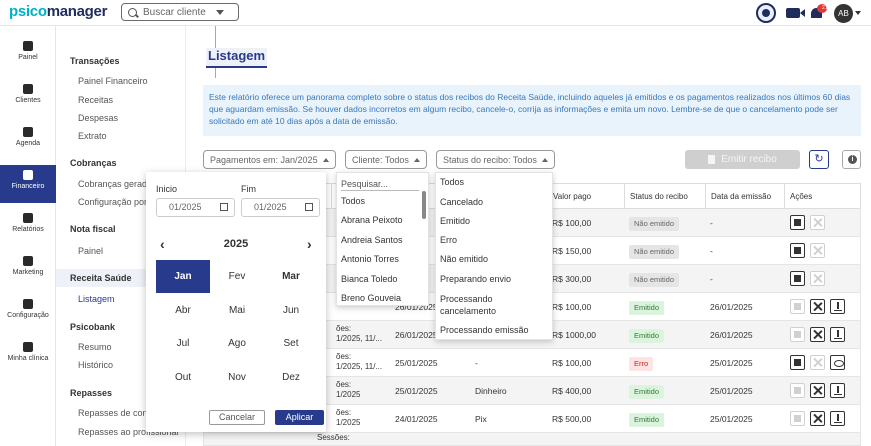 The height and width of the screenshot is (446, 871). I want to click on month-set: Set, so click(291, 343).